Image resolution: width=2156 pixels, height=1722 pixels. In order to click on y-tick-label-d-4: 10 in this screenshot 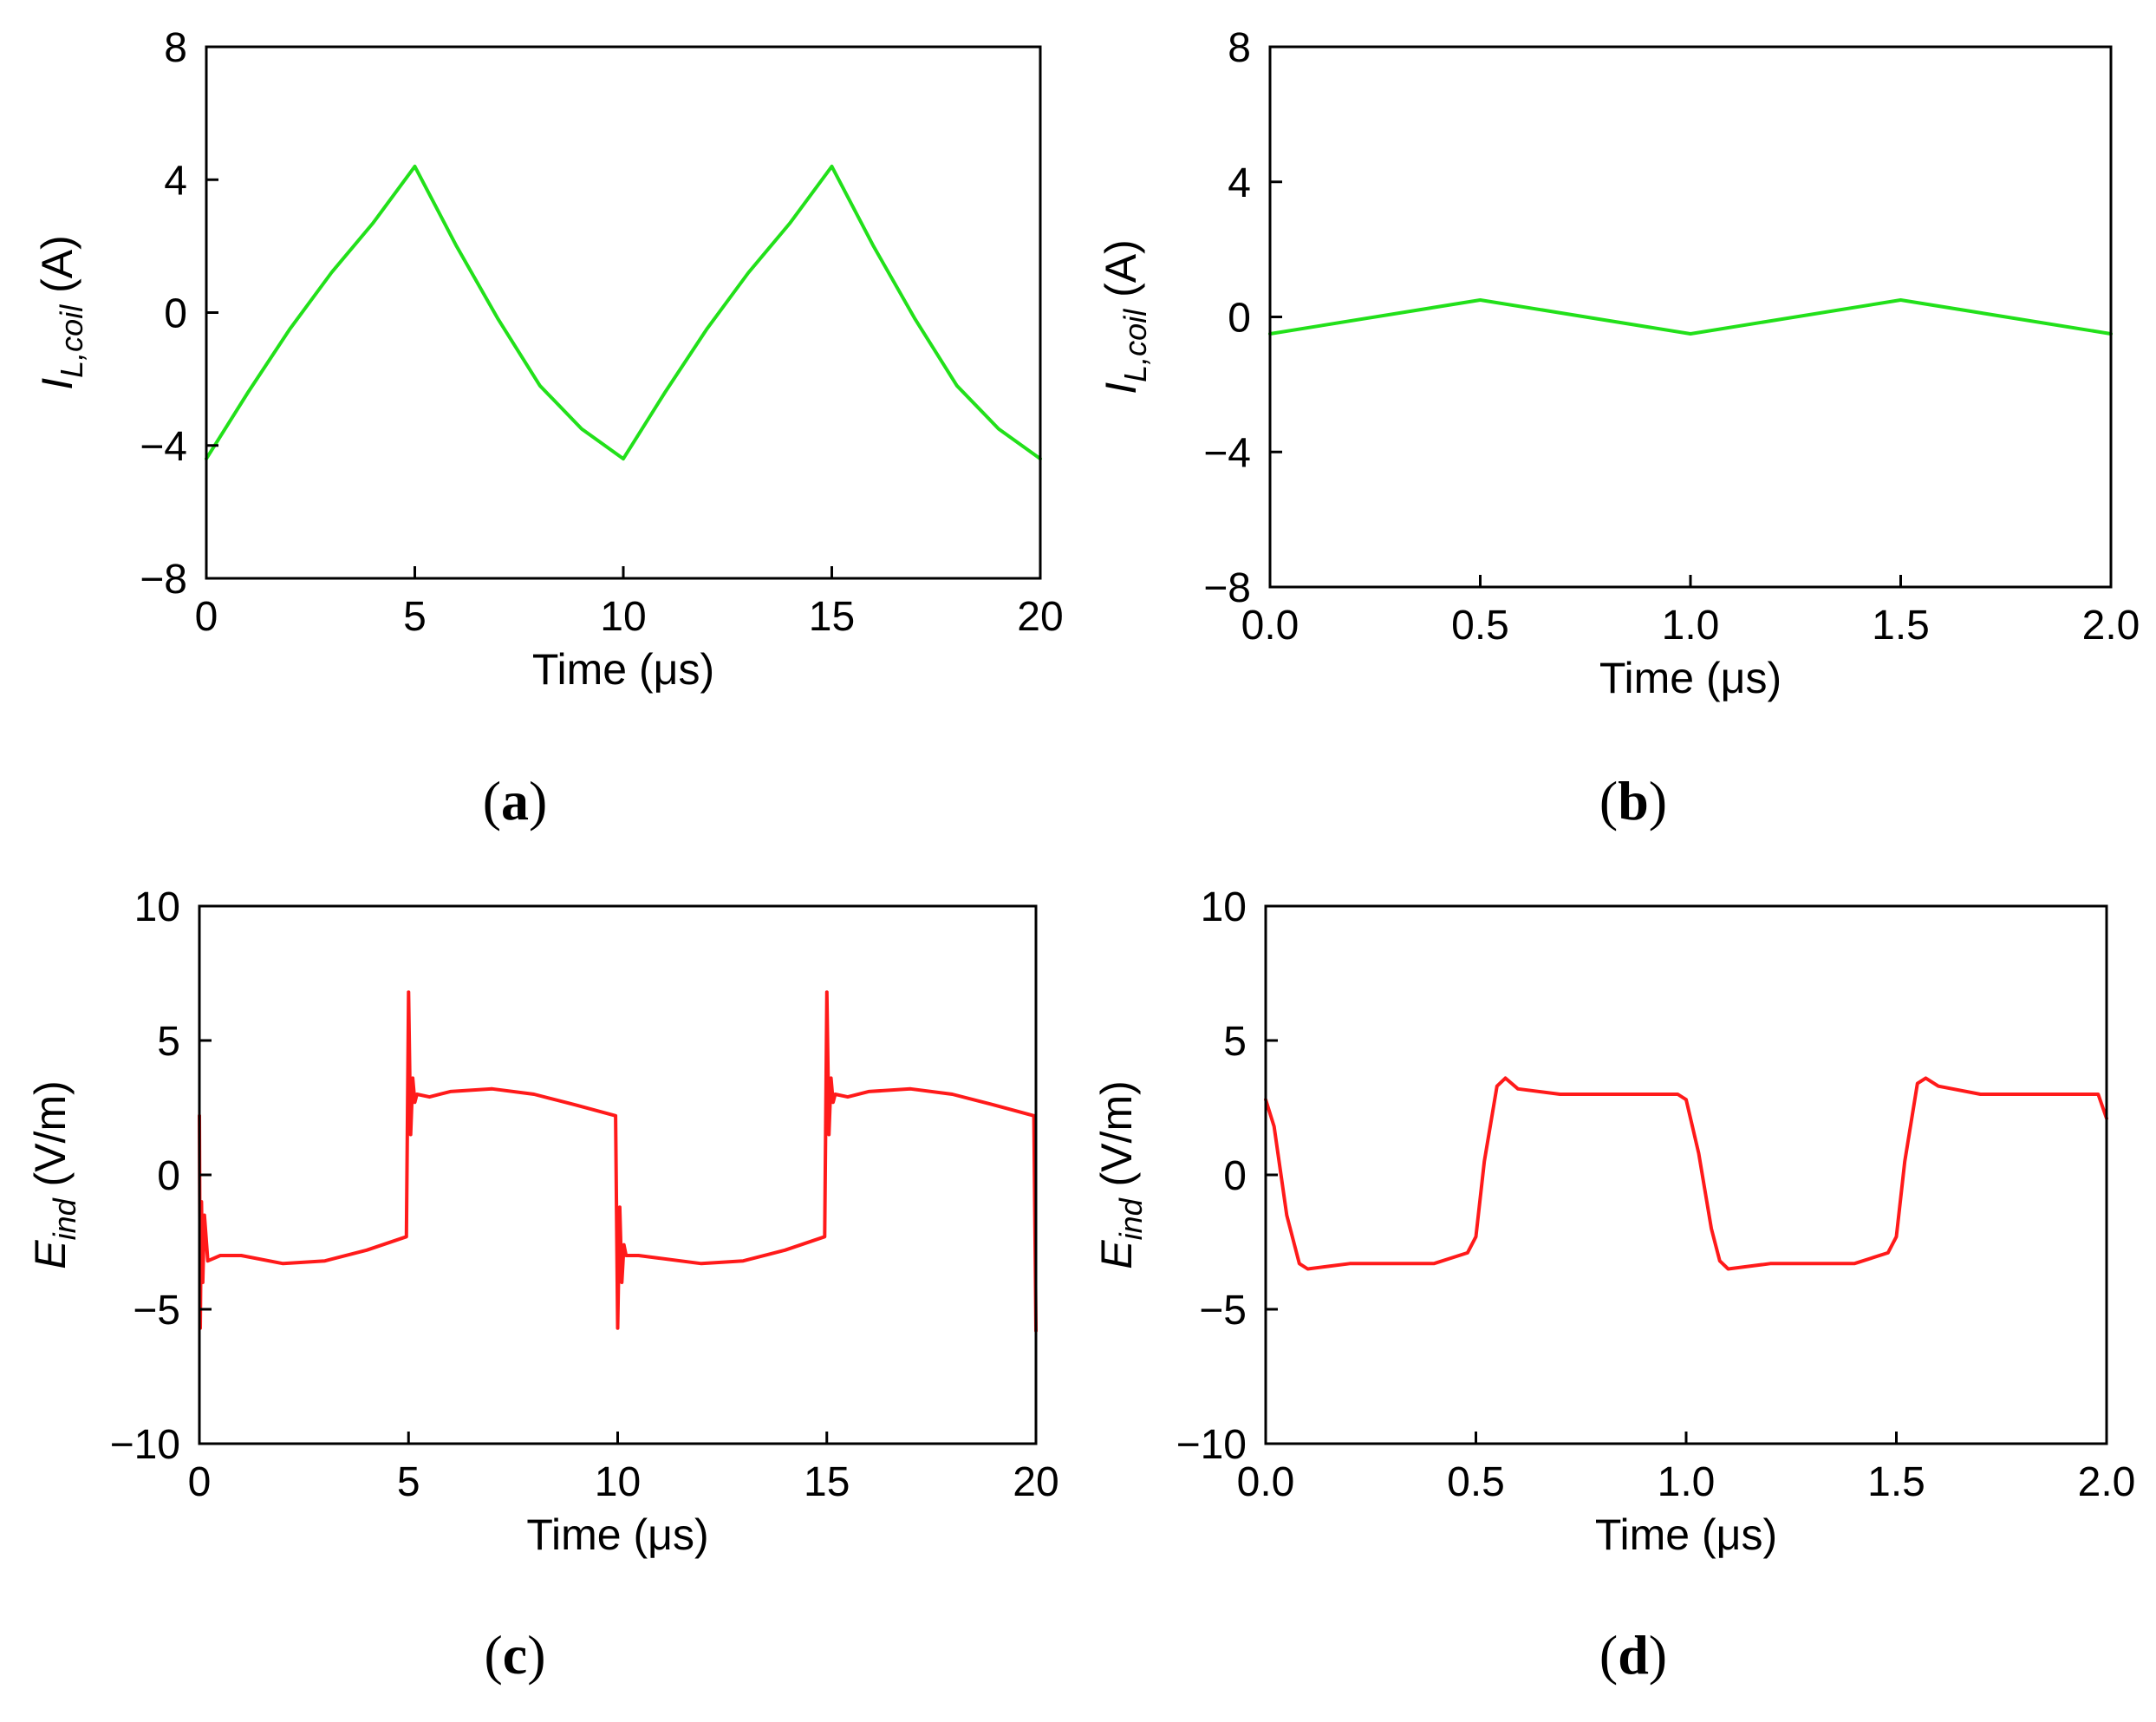, I will do `click(1224, 907)`.